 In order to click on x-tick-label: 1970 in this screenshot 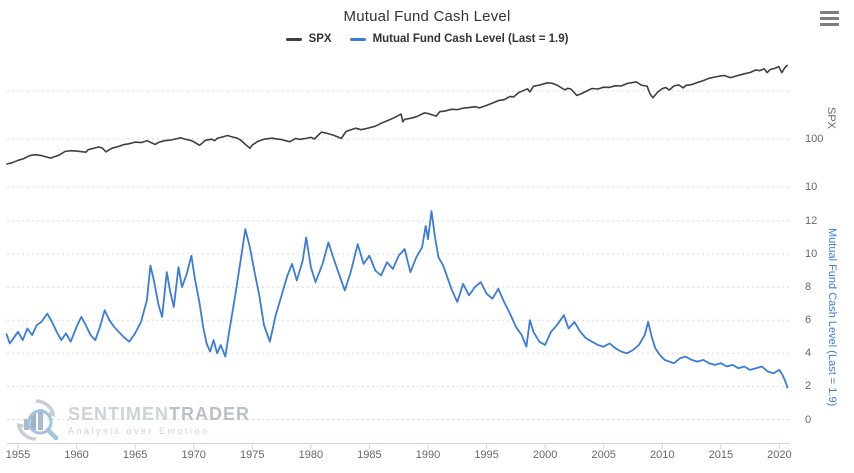, I will do `click(193, 455)`.